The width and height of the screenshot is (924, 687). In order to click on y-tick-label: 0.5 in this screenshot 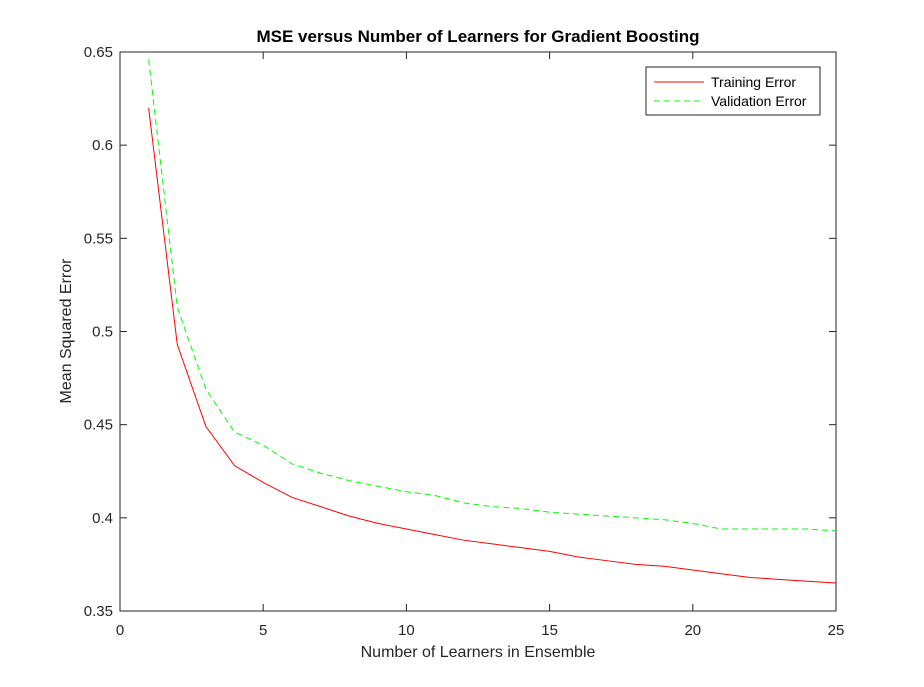, I will do `click(102, 332)`.